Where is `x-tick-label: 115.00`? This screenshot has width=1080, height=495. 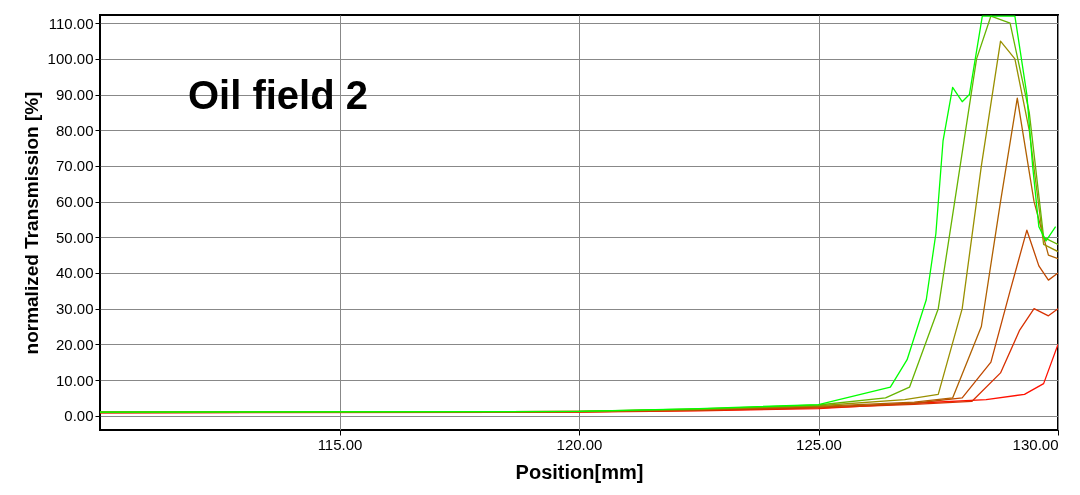 x-tick-label: 115.00 is located at coordinates (340, 444).